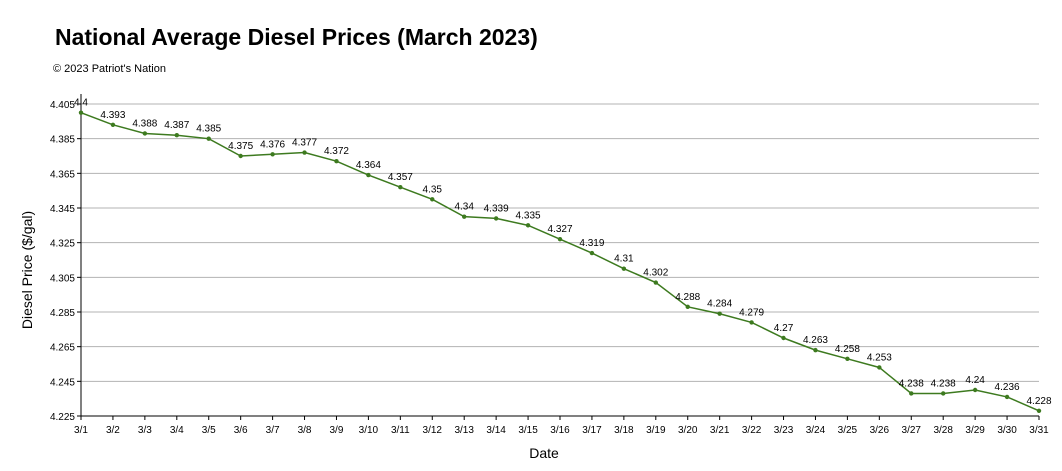 Image resolution: width=1062 pixels, height=471 pixels. I want to click on data-label: 4.24, so click(975, 380).